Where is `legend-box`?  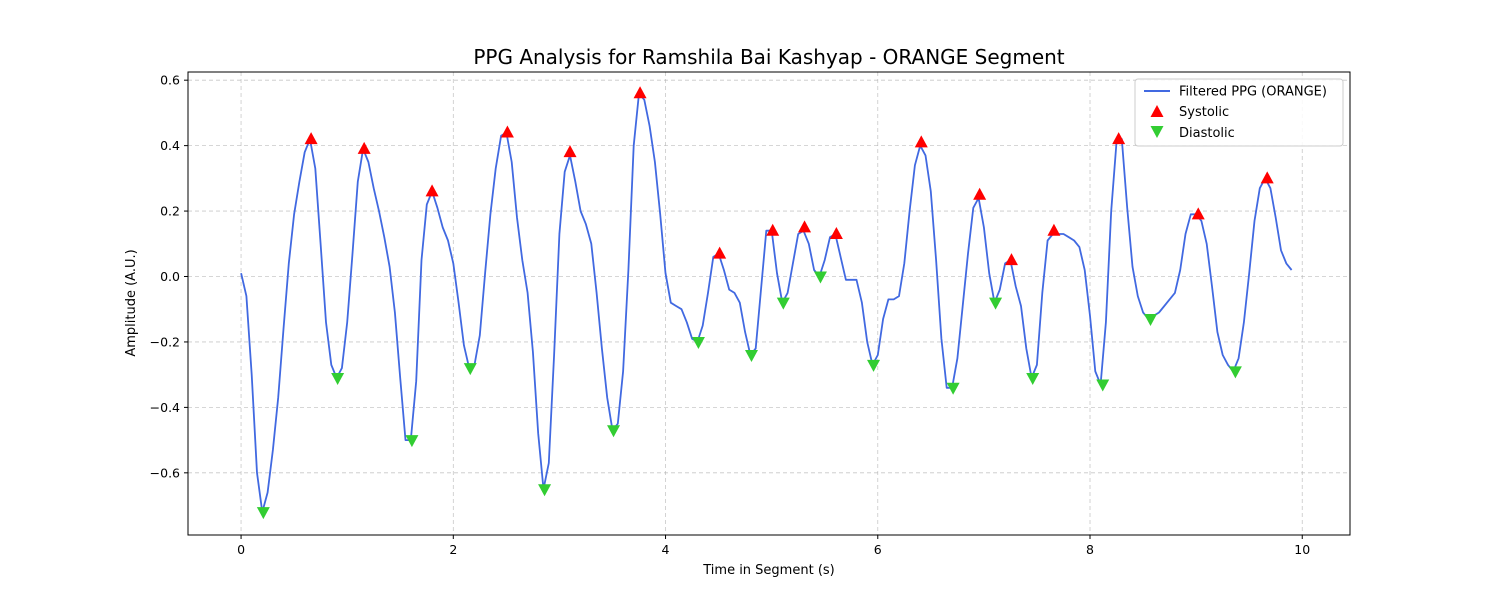
legend-box is located at coordinates (1239, 112).